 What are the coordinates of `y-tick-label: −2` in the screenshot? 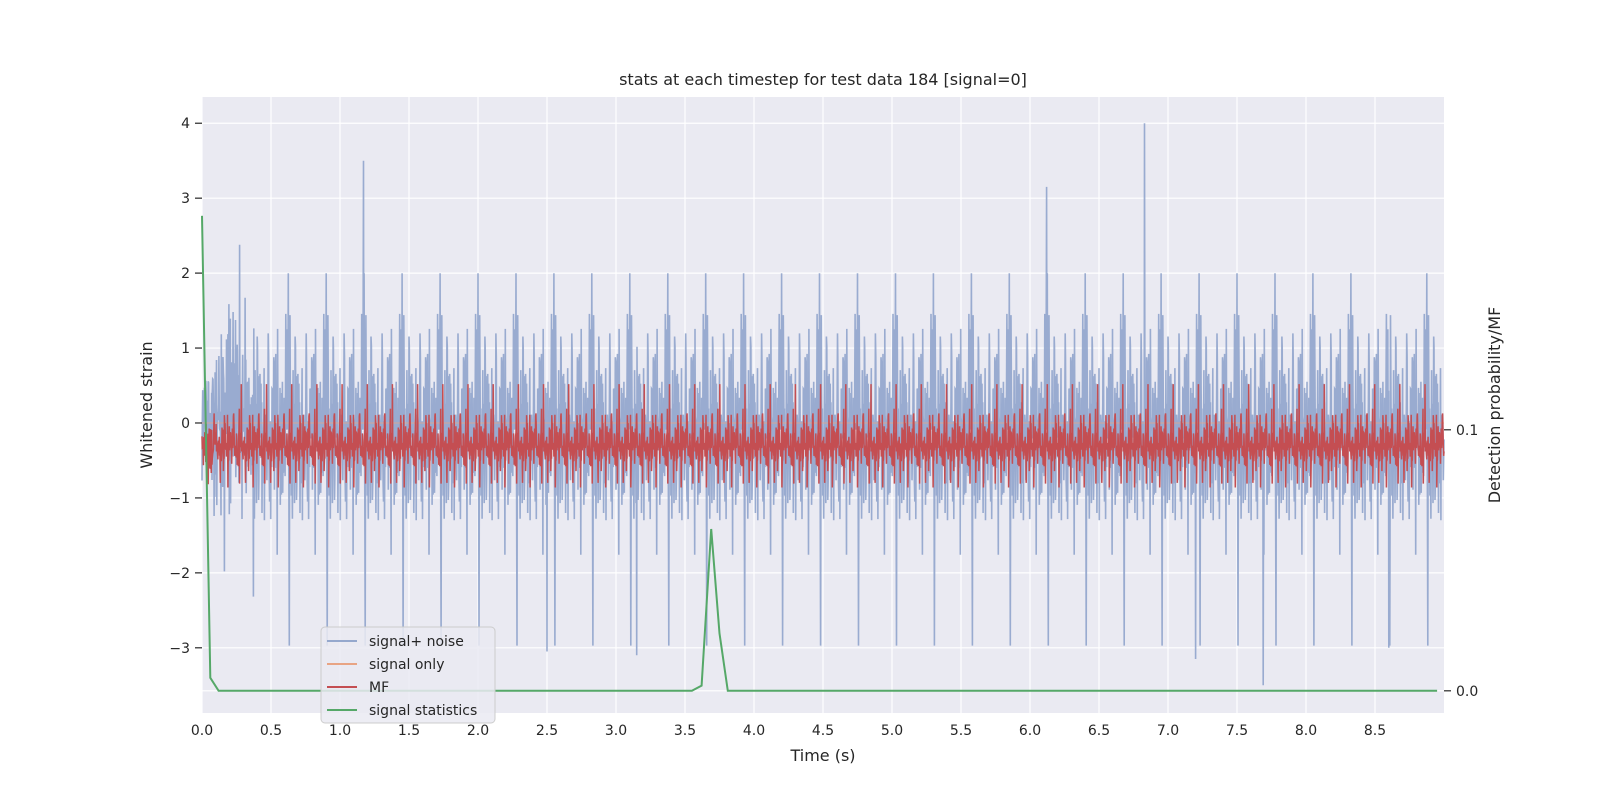 It's located at (179, 574).